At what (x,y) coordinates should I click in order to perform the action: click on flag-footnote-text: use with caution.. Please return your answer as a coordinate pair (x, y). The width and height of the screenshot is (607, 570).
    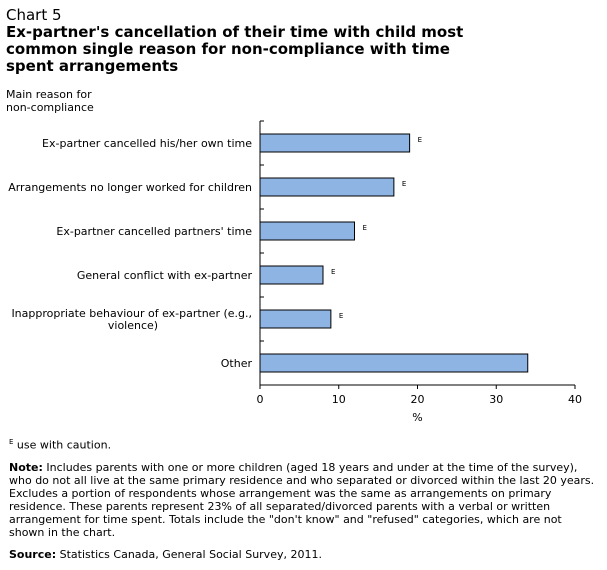
    Looking at the image, I should click on (62, 445).